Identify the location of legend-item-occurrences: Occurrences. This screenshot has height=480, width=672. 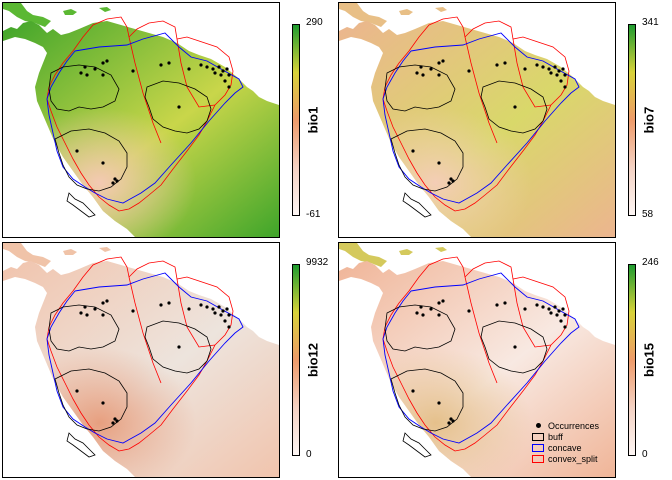
(565, 425).